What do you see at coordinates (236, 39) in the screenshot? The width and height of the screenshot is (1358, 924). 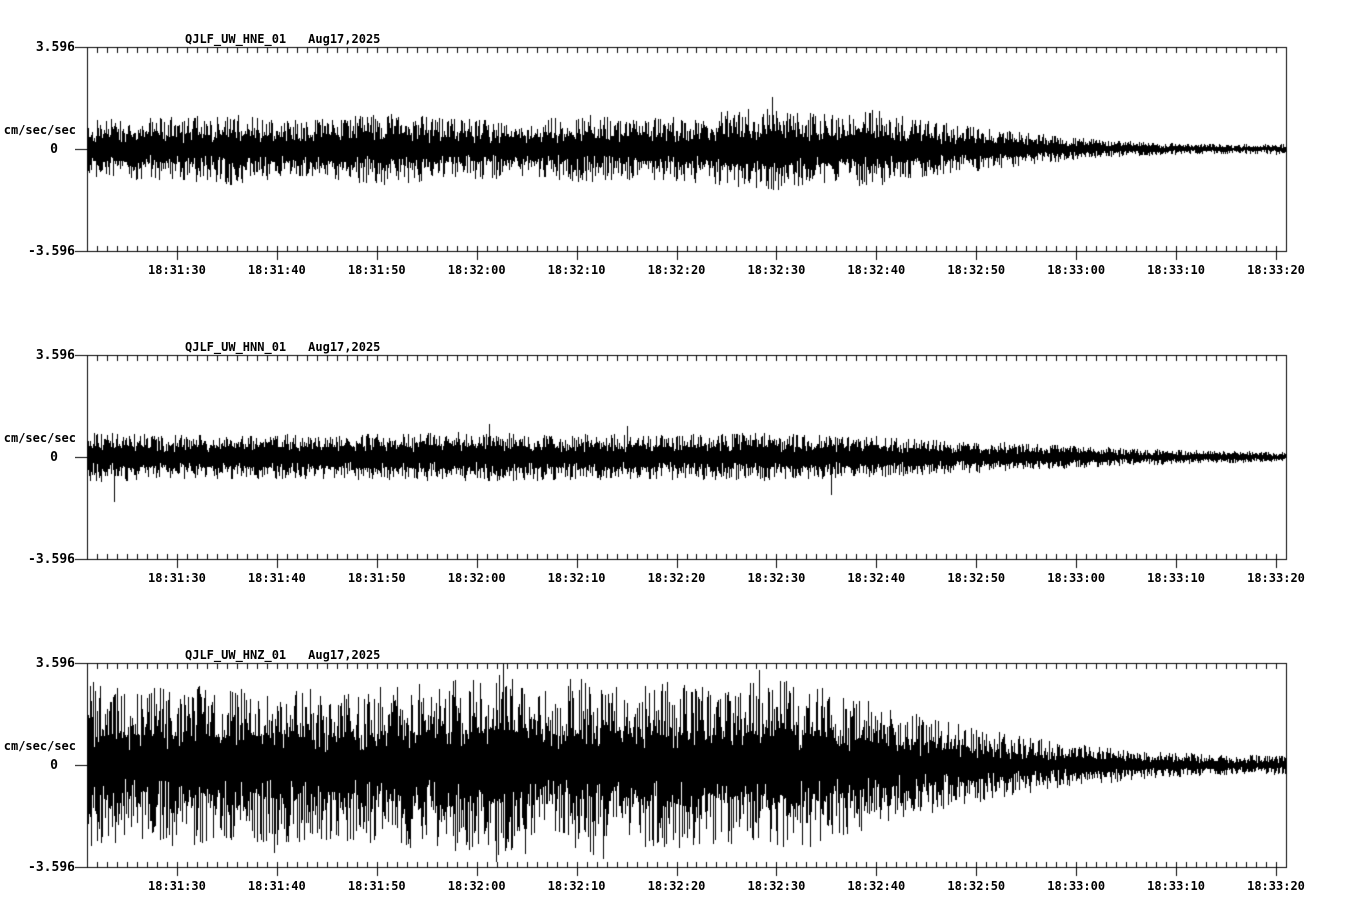 I see `station-channel-label: QJLF_UW_HNE_01` at bounding box center [236, 39].